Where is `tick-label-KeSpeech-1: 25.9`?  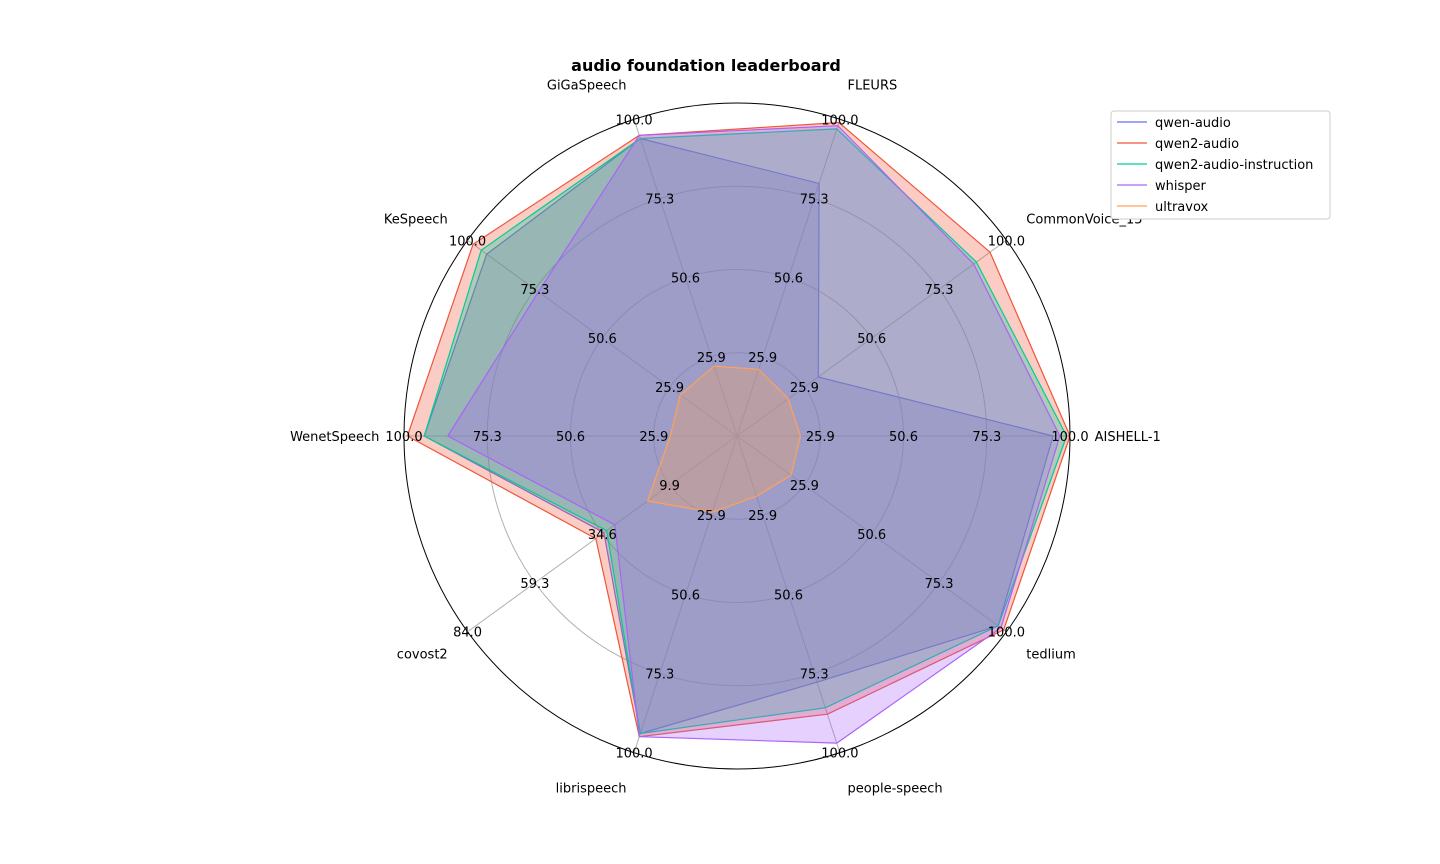
tick-label-KeSpeech-1: 25.9 is located at coordinates (669, 388).